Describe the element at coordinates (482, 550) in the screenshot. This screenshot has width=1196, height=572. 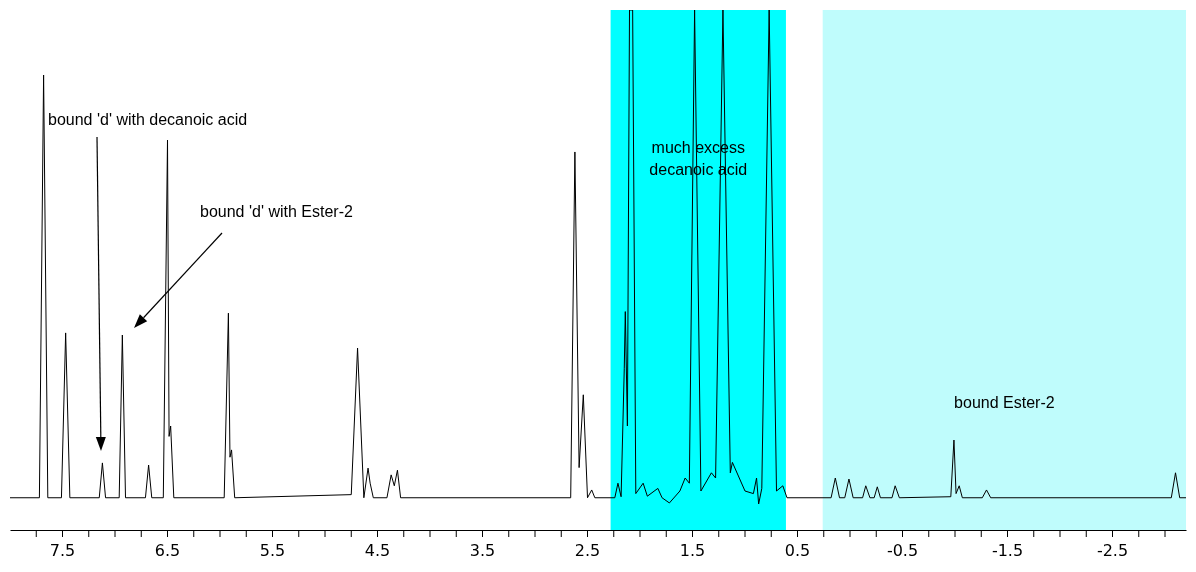
I see `x-tick-label: 3.5` at that location.